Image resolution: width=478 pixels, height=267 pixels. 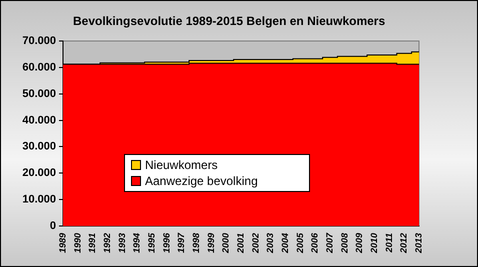 What do you see at coordinates (344, 243) in the screenshot?
I see `x-tick-label: 2008` at bounding box center [344, 243].